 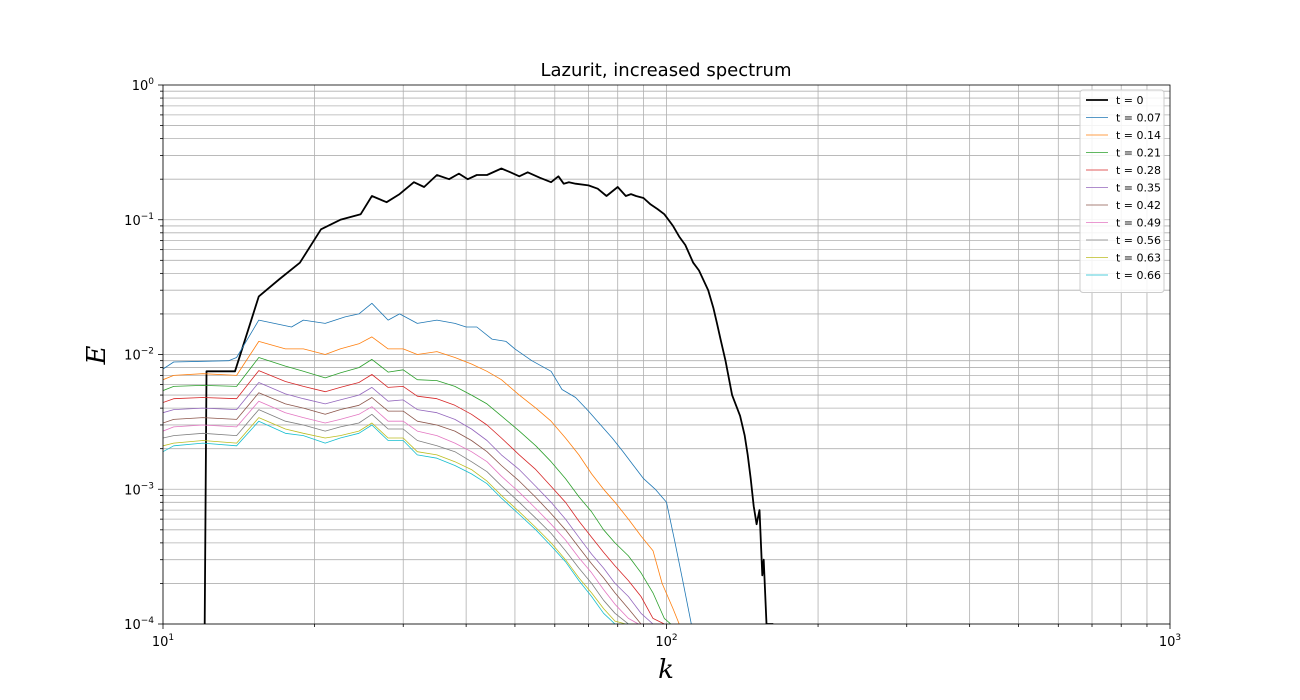 I want to click on legend-label: t = 0.14, so click(x=1138, y=135).